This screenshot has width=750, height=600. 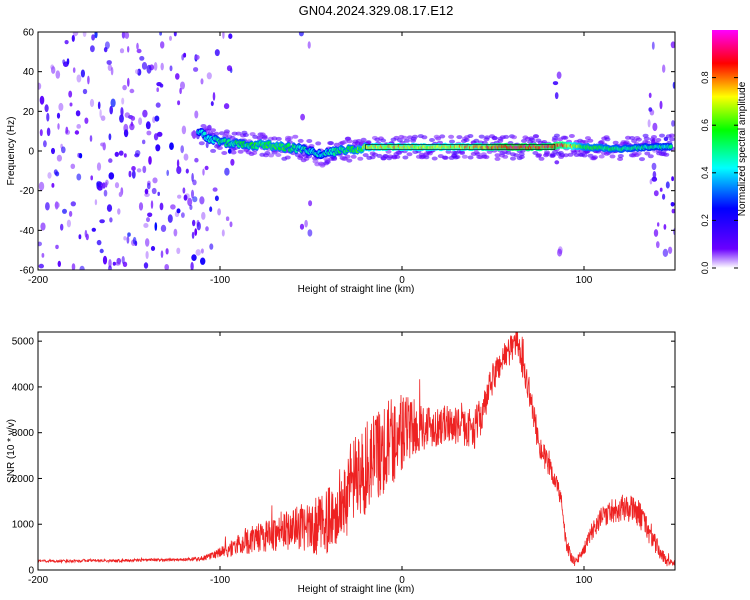 I want to click on x-tick-label: -100, so click(x=220, y=280).